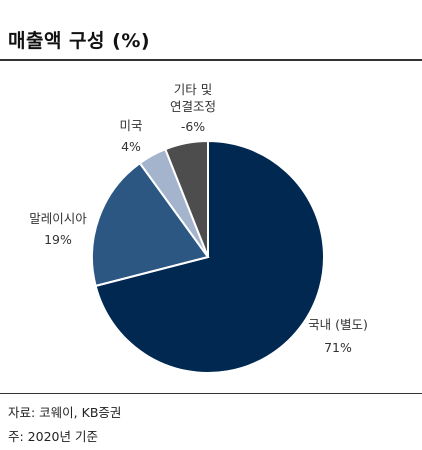  What do you see at coordinates (131, 125) in the screenshot?
I see `label-usa-name: 미국` at bounding box center [131, 125].